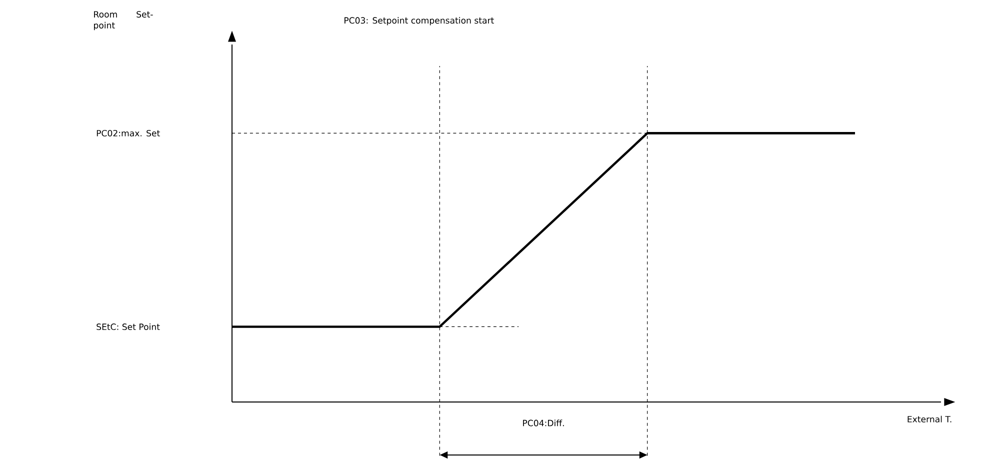 The width and height of the screenshot is (988, 473). What do you see at coordinates (128, 326) in the screenshot?
I see `text: SEtC: Set Point` at bounding box center [128, 326].